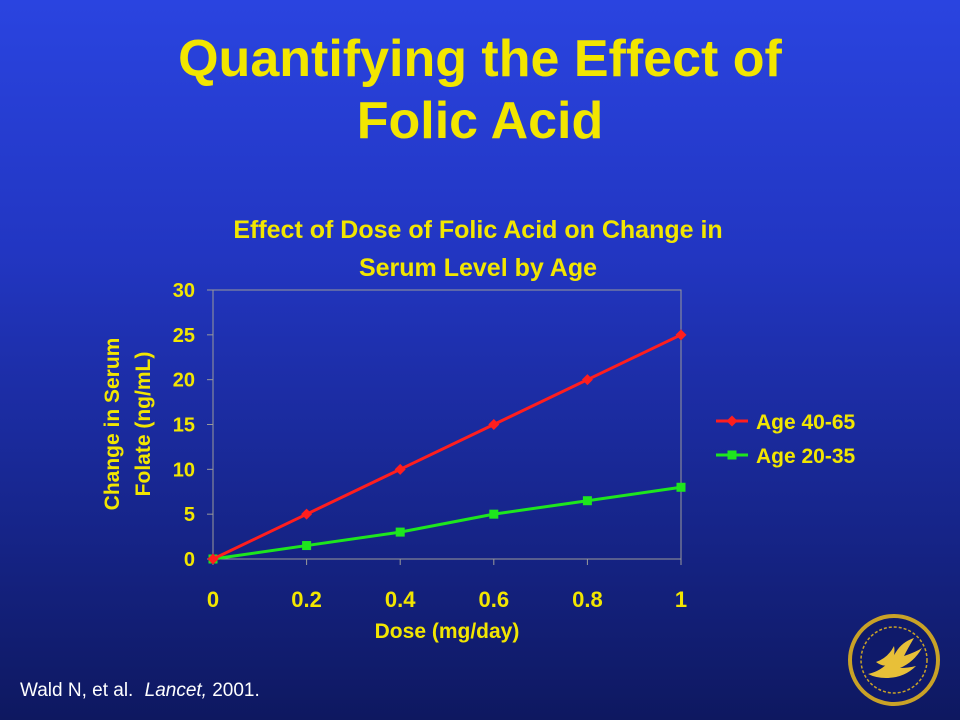 This screenshot has height=720, width=960. I want to click on hhs-seal-icon, so click(894, 660).